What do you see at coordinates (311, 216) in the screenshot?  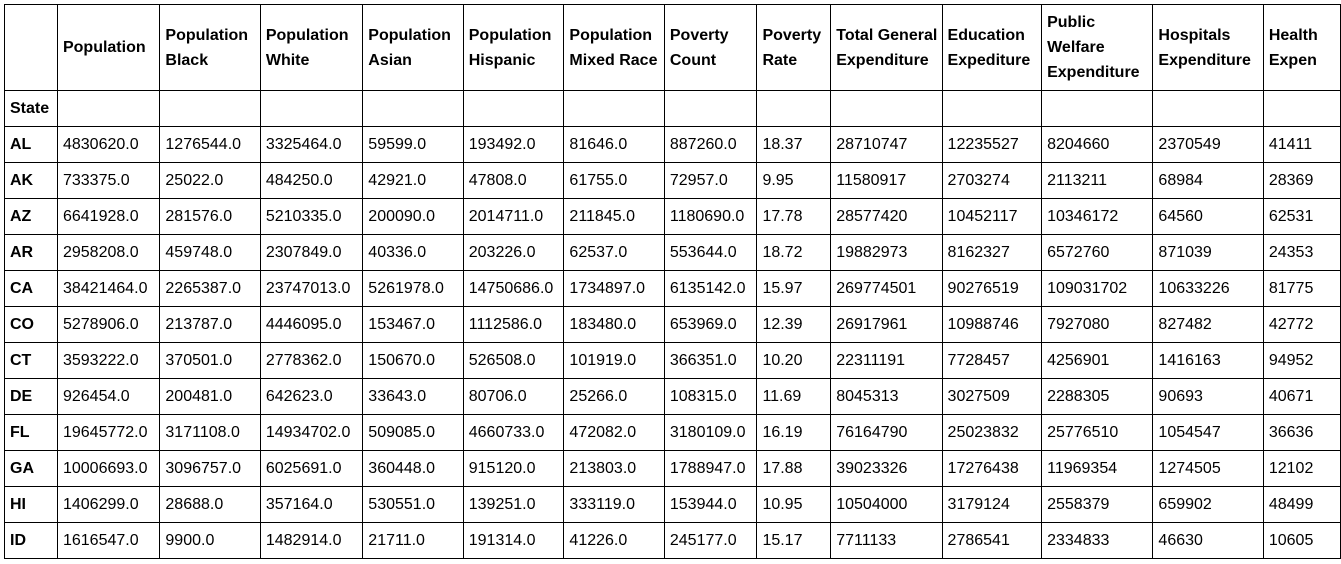 I see `table-cell: 5210335.0` at bounding box center [311, 216].